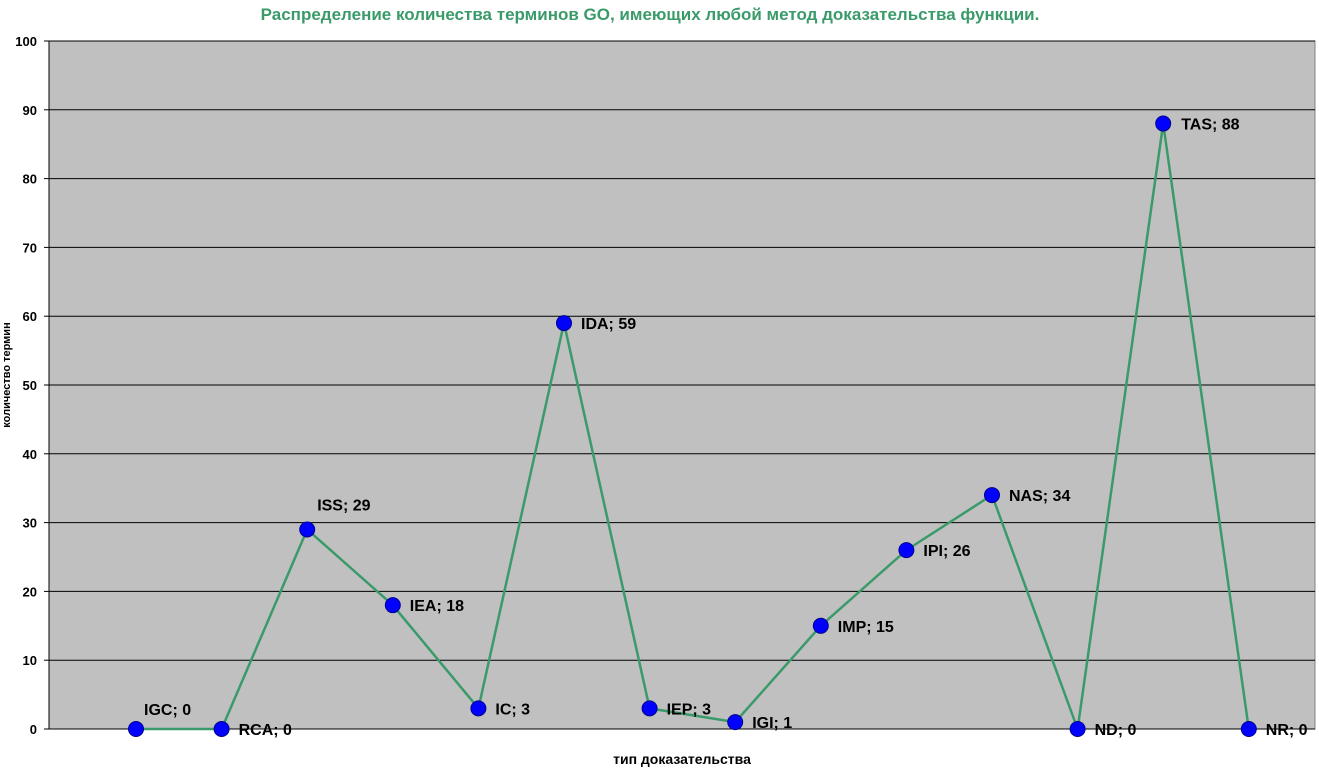  What do you see at coordinates (1077, 729) in the screenshot?
I see `data-point-nd` at bounding box center [1077, 729].